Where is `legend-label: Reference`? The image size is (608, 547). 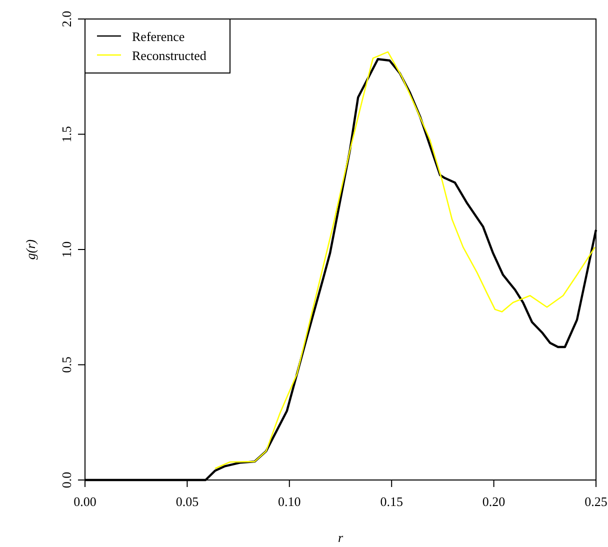 legend-label: Reference is located at coordinates (158, 36).